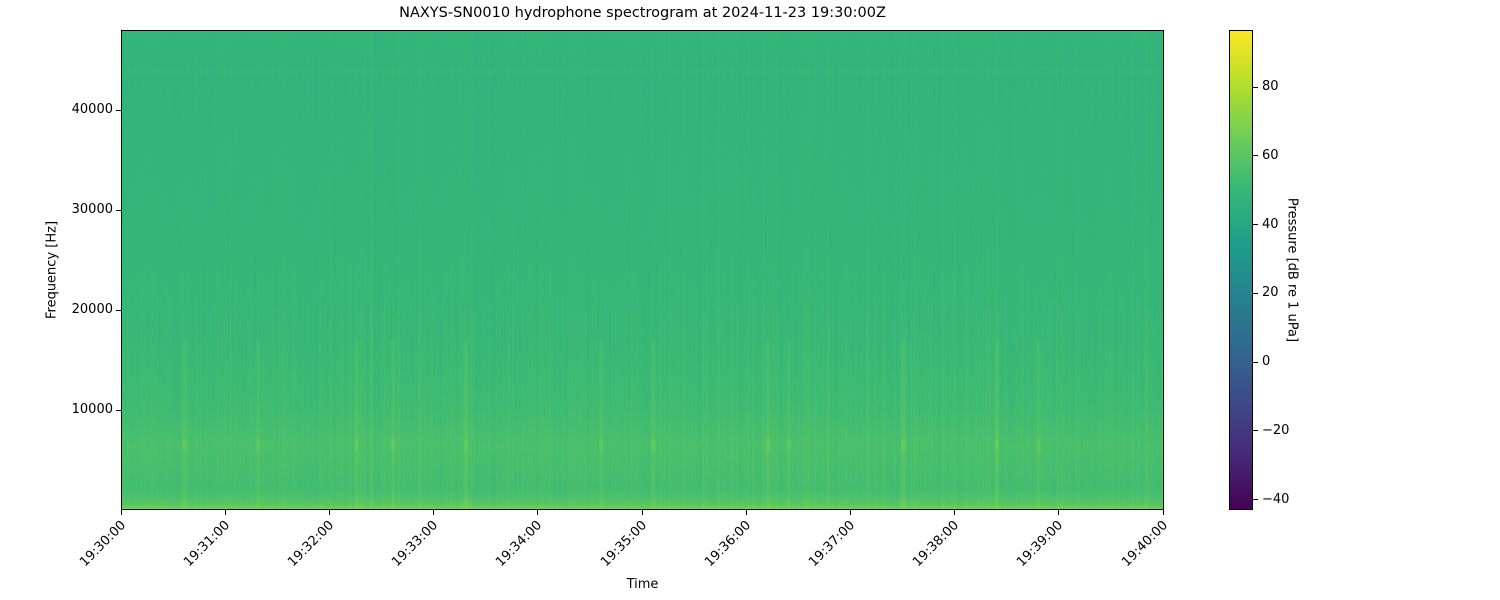  I want to click on x-tick-label: 19:30:00, so click(102, 544).